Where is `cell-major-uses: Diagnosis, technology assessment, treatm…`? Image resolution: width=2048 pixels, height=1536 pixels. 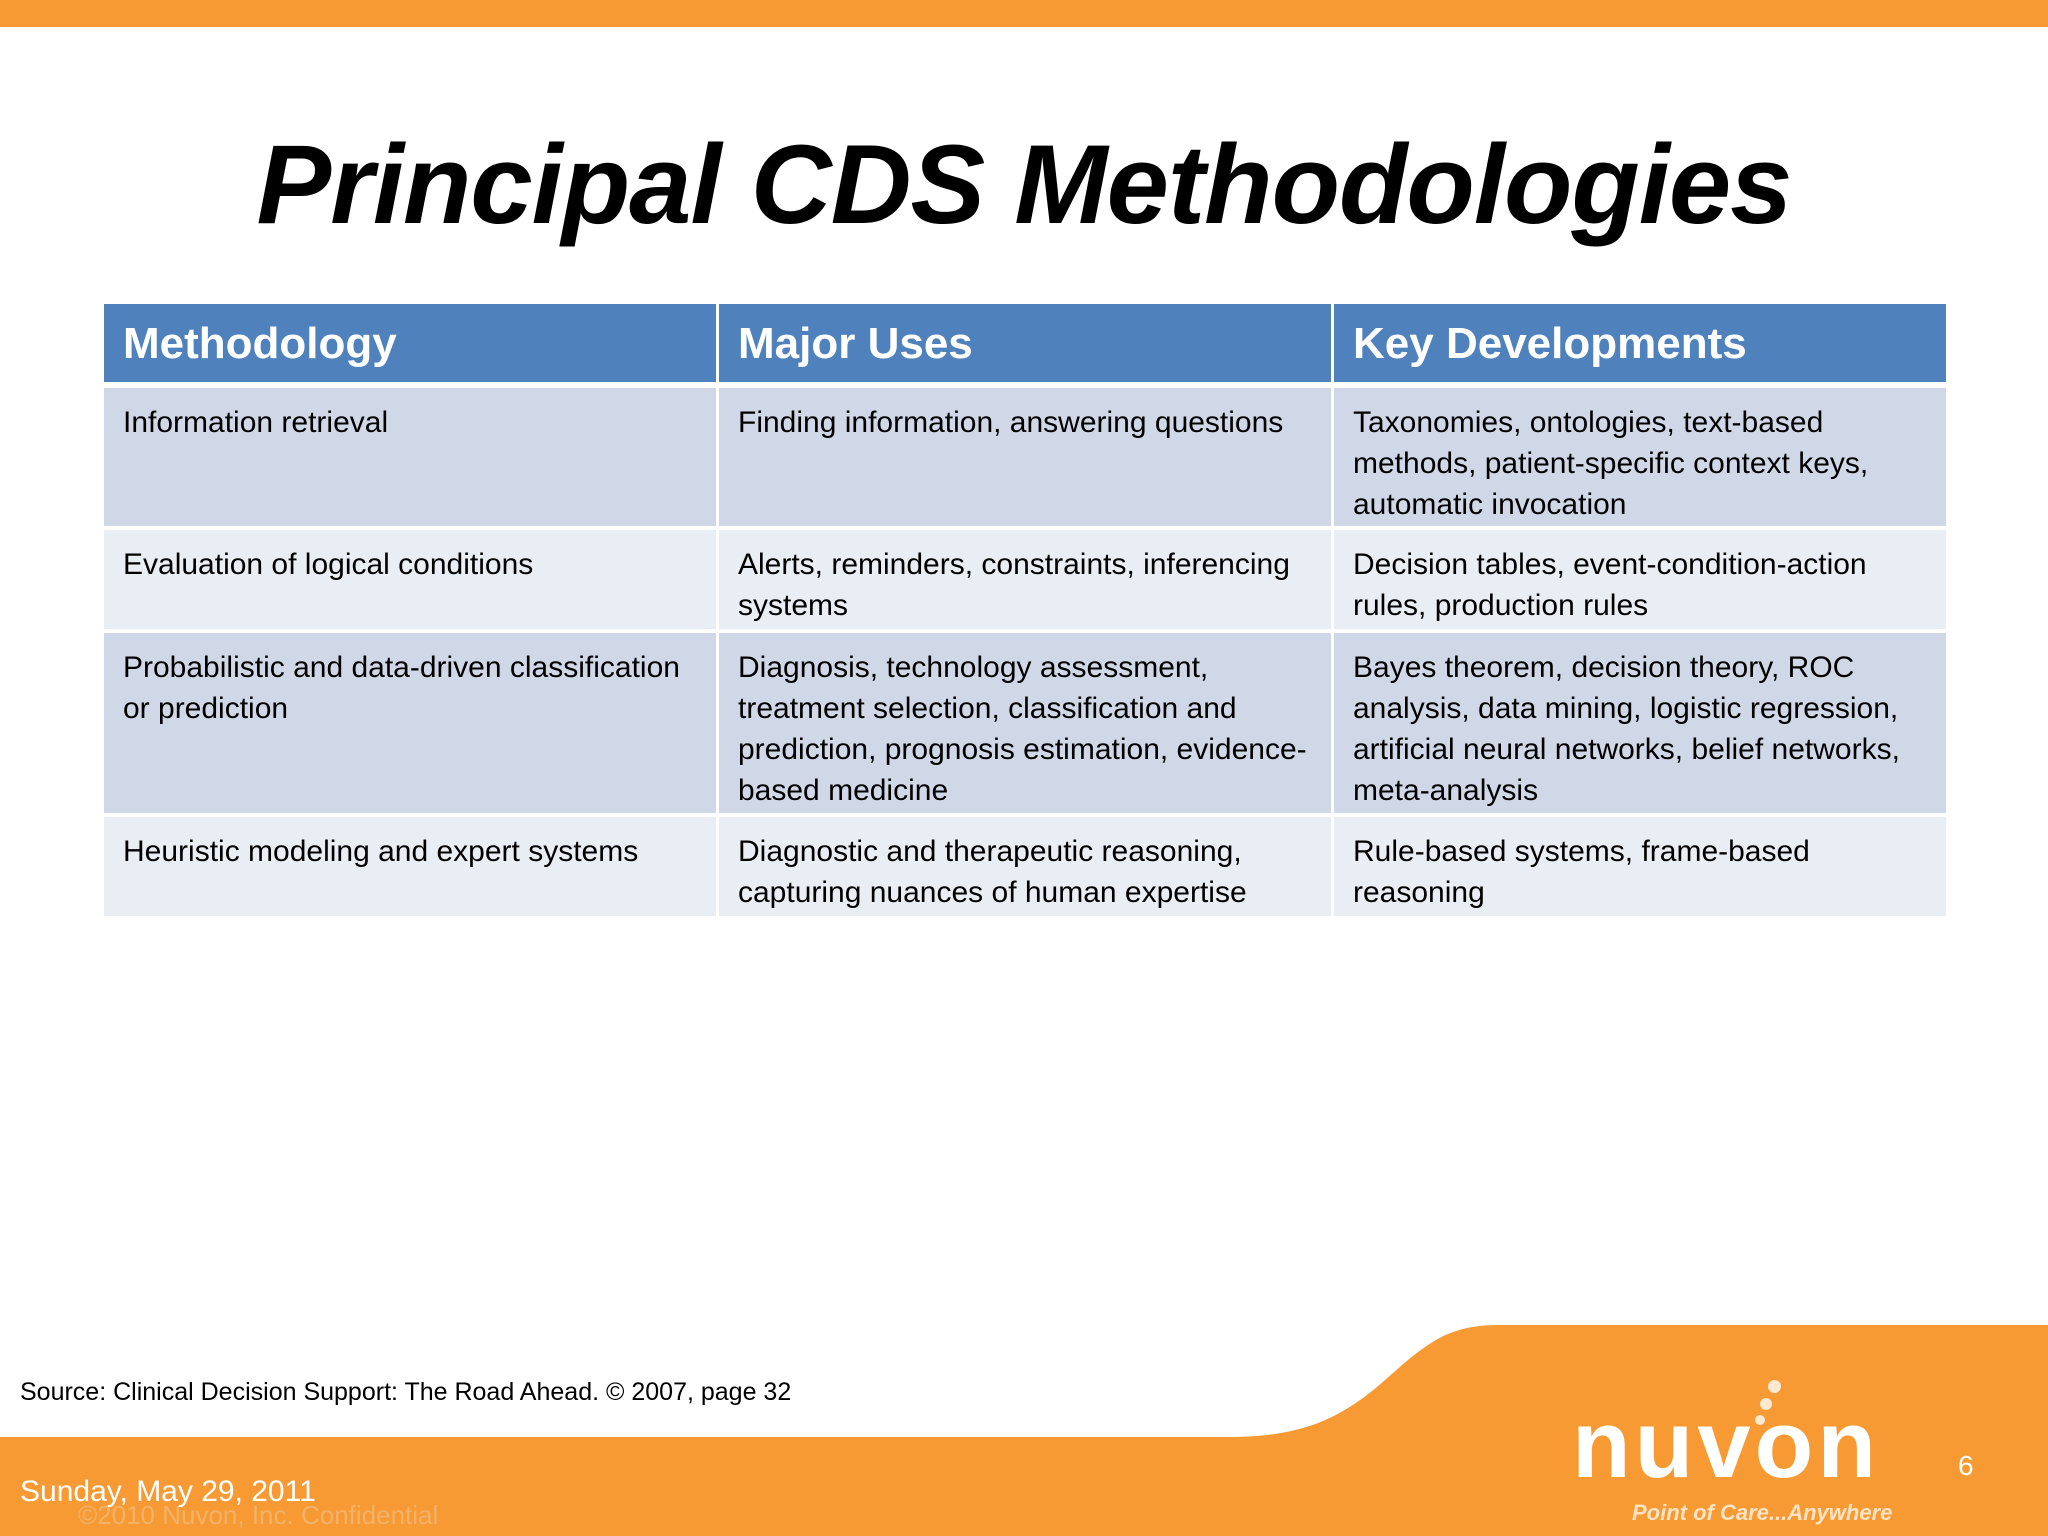 cell-major-uses: Diagnosis, technology assessment, treatm… is located at coordinates (1025, 723).